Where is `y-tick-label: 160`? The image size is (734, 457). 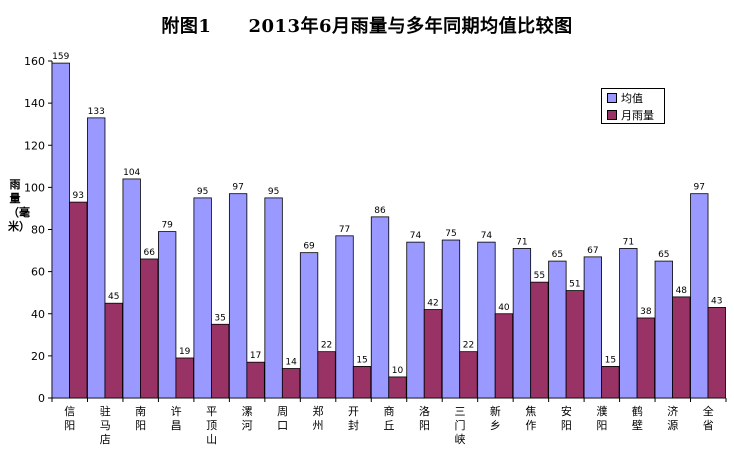 y-tick-label: 160 is located at coordinates (34, 61).